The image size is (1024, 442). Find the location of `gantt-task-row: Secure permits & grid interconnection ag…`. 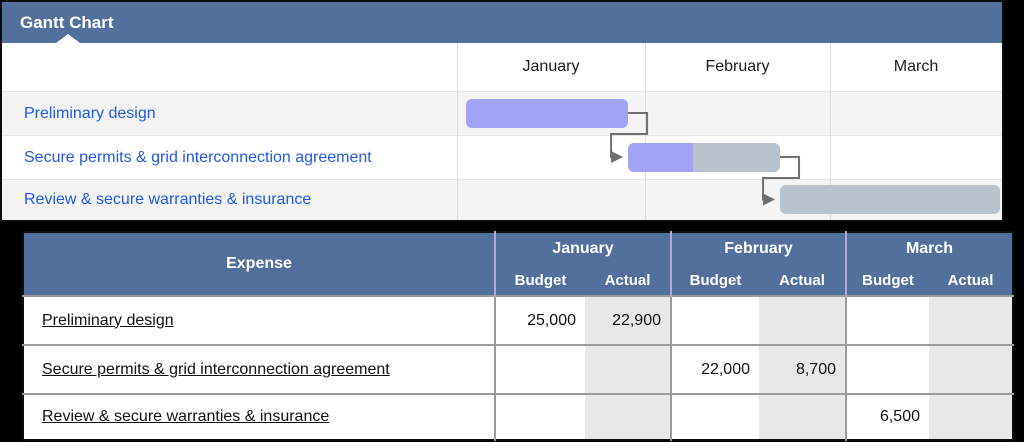

gantt-task-row: Secure permits & grid interconnection ag… is located at coordinates (502, 157).